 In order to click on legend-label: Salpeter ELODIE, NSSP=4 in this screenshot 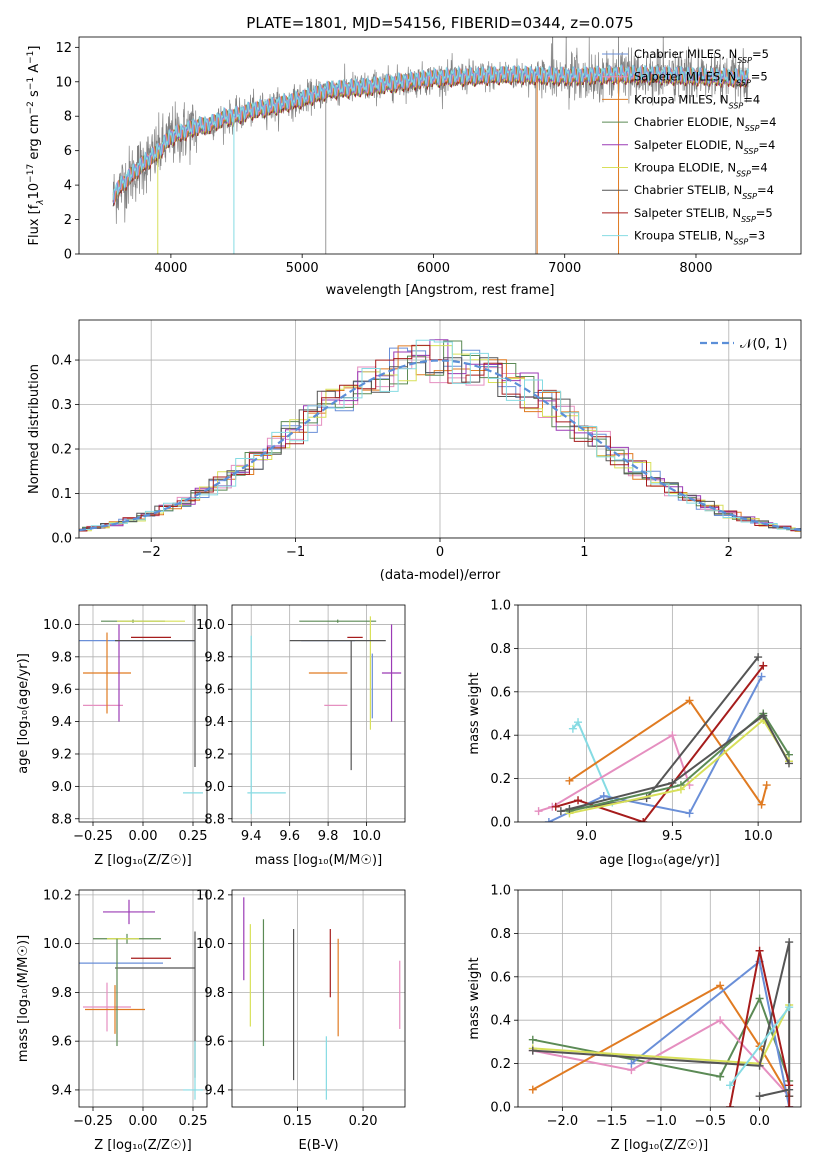, I will do `click(704, 147)`.